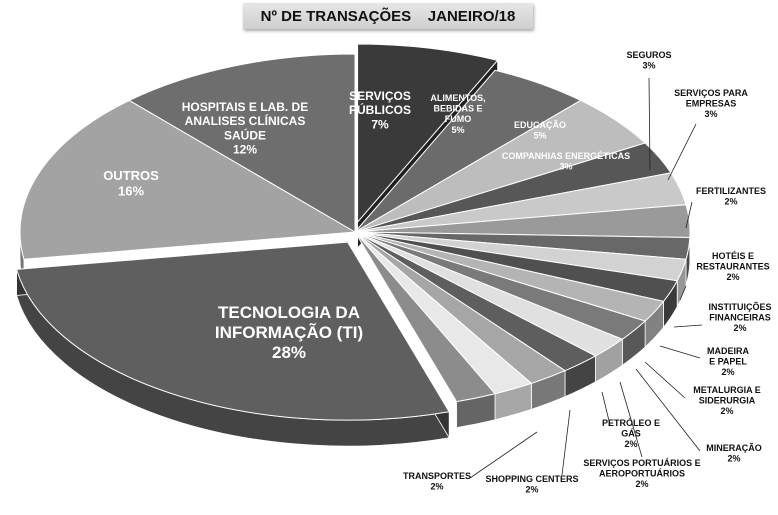 The width and height of the screenshot is (778, 515). I want to click on chart-title: Nº DE TRANSAÇÕES JANEIRO/18, so click(388, 16).